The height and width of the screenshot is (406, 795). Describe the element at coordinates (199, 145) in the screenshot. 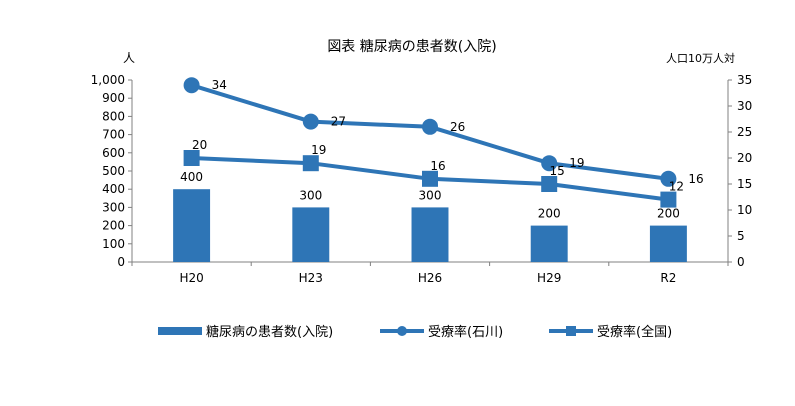

I see `point-data-label: 20` at that location.